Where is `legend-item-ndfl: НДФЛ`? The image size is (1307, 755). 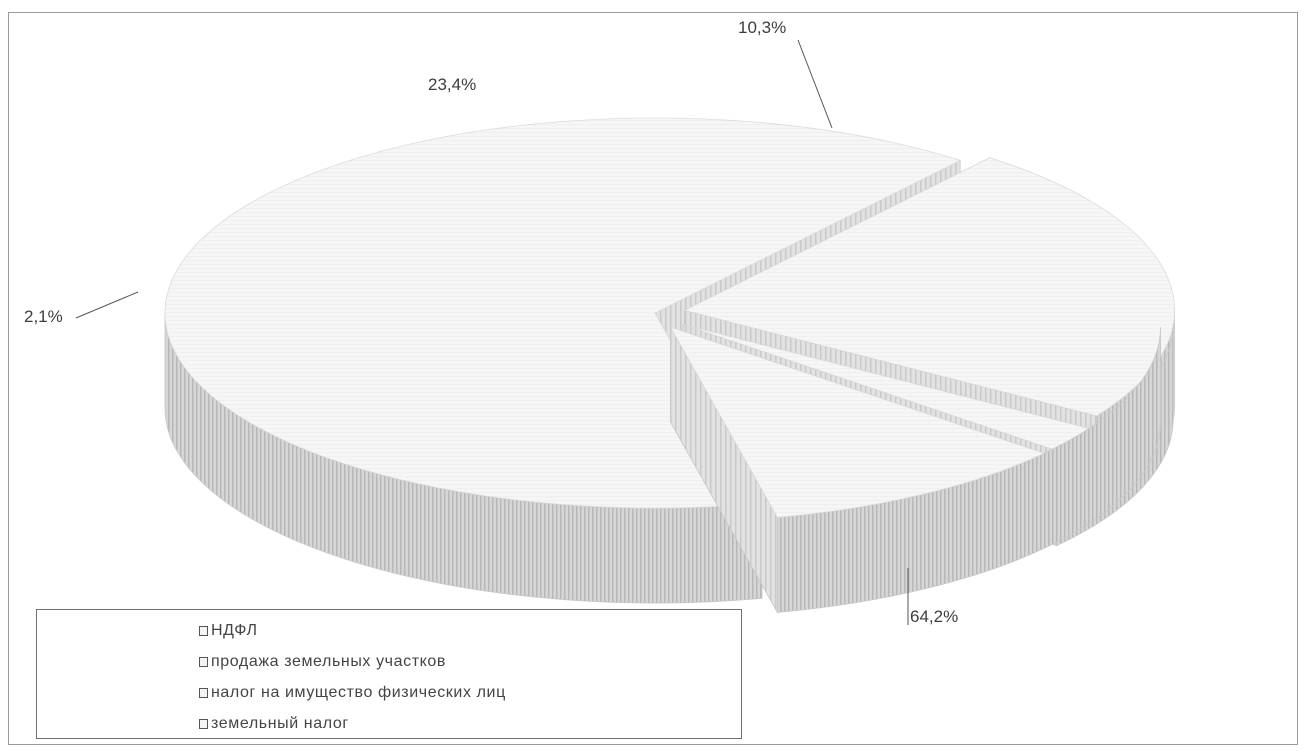 legend-item-ndfl: НДФЛ is located at coordinates (228, 631).